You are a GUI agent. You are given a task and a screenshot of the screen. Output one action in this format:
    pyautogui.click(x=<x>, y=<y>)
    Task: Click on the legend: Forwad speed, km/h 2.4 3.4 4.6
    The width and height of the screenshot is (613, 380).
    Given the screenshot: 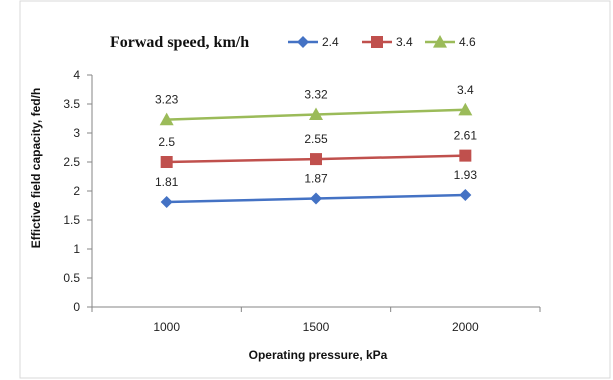 What is the action you would take?
    pyautogui.click(x=293, y=42)
    